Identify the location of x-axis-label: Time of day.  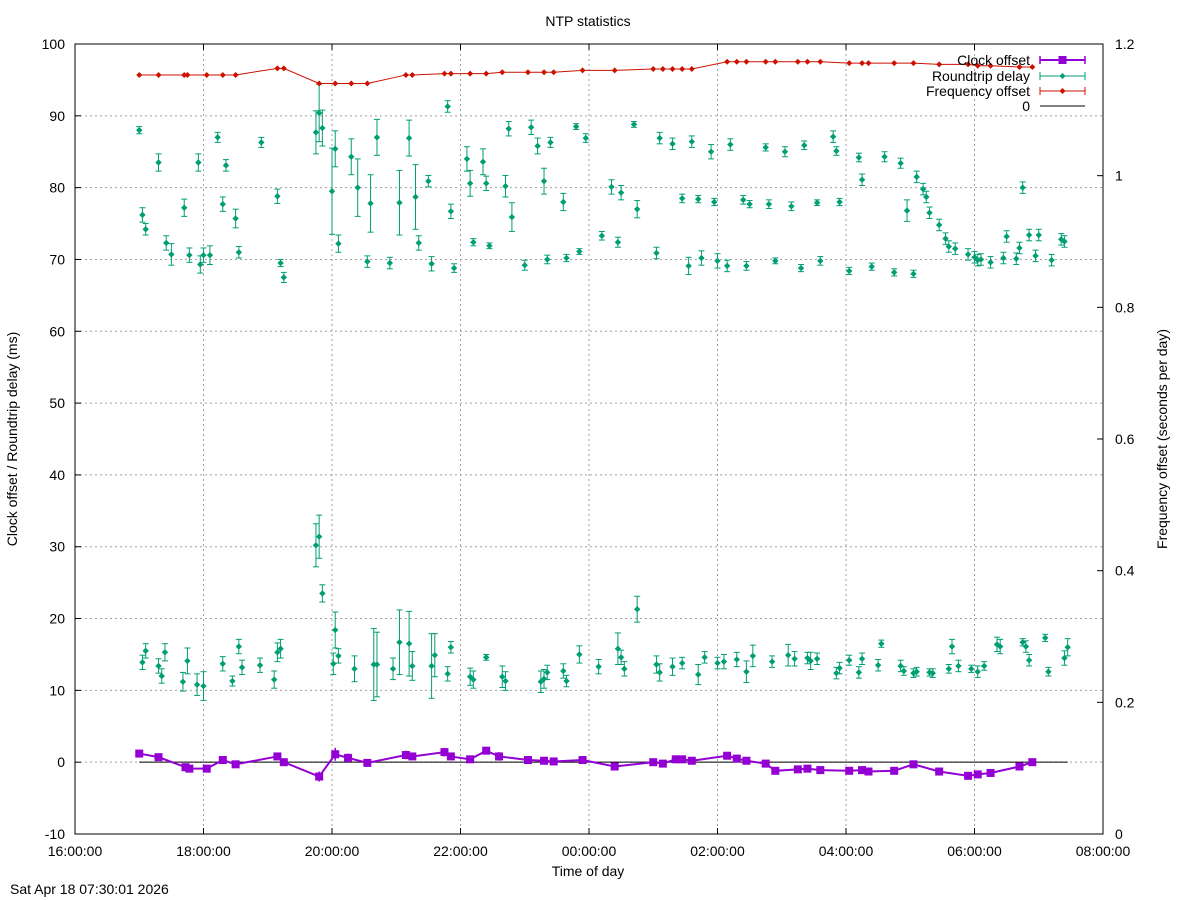
(588, 871).